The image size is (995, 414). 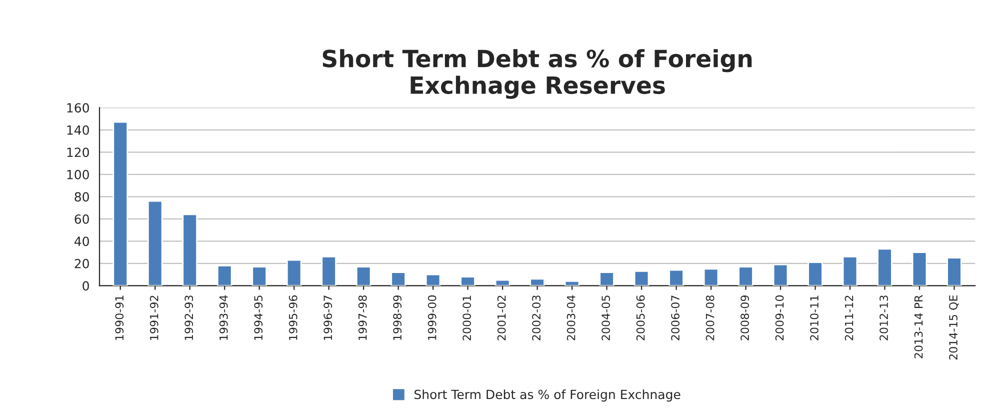 What do you see at coordinates (606, 318) in the screenshot?
I see `x-tick-label: 2004-05` at bounding box center [606, 318].